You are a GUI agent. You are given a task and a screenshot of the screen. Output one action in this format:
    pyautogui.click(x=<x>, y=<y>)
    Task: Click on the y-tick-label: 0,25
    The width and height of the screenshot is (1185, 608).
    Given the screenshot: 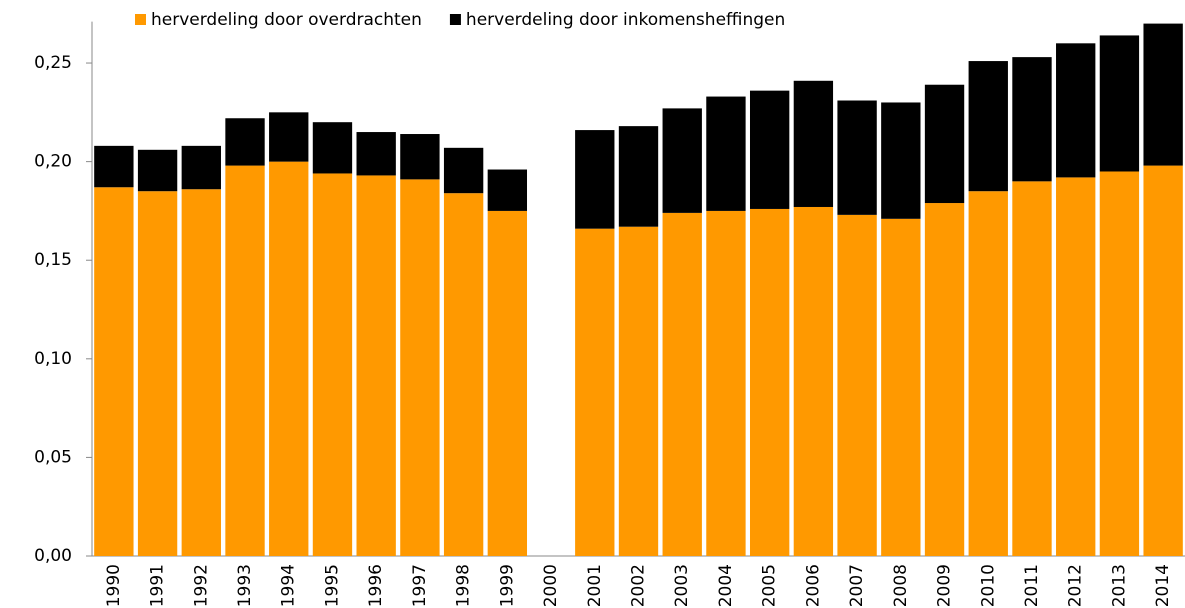 What is the action you would take?
    pyautogui.click(x=53, y=63)
    